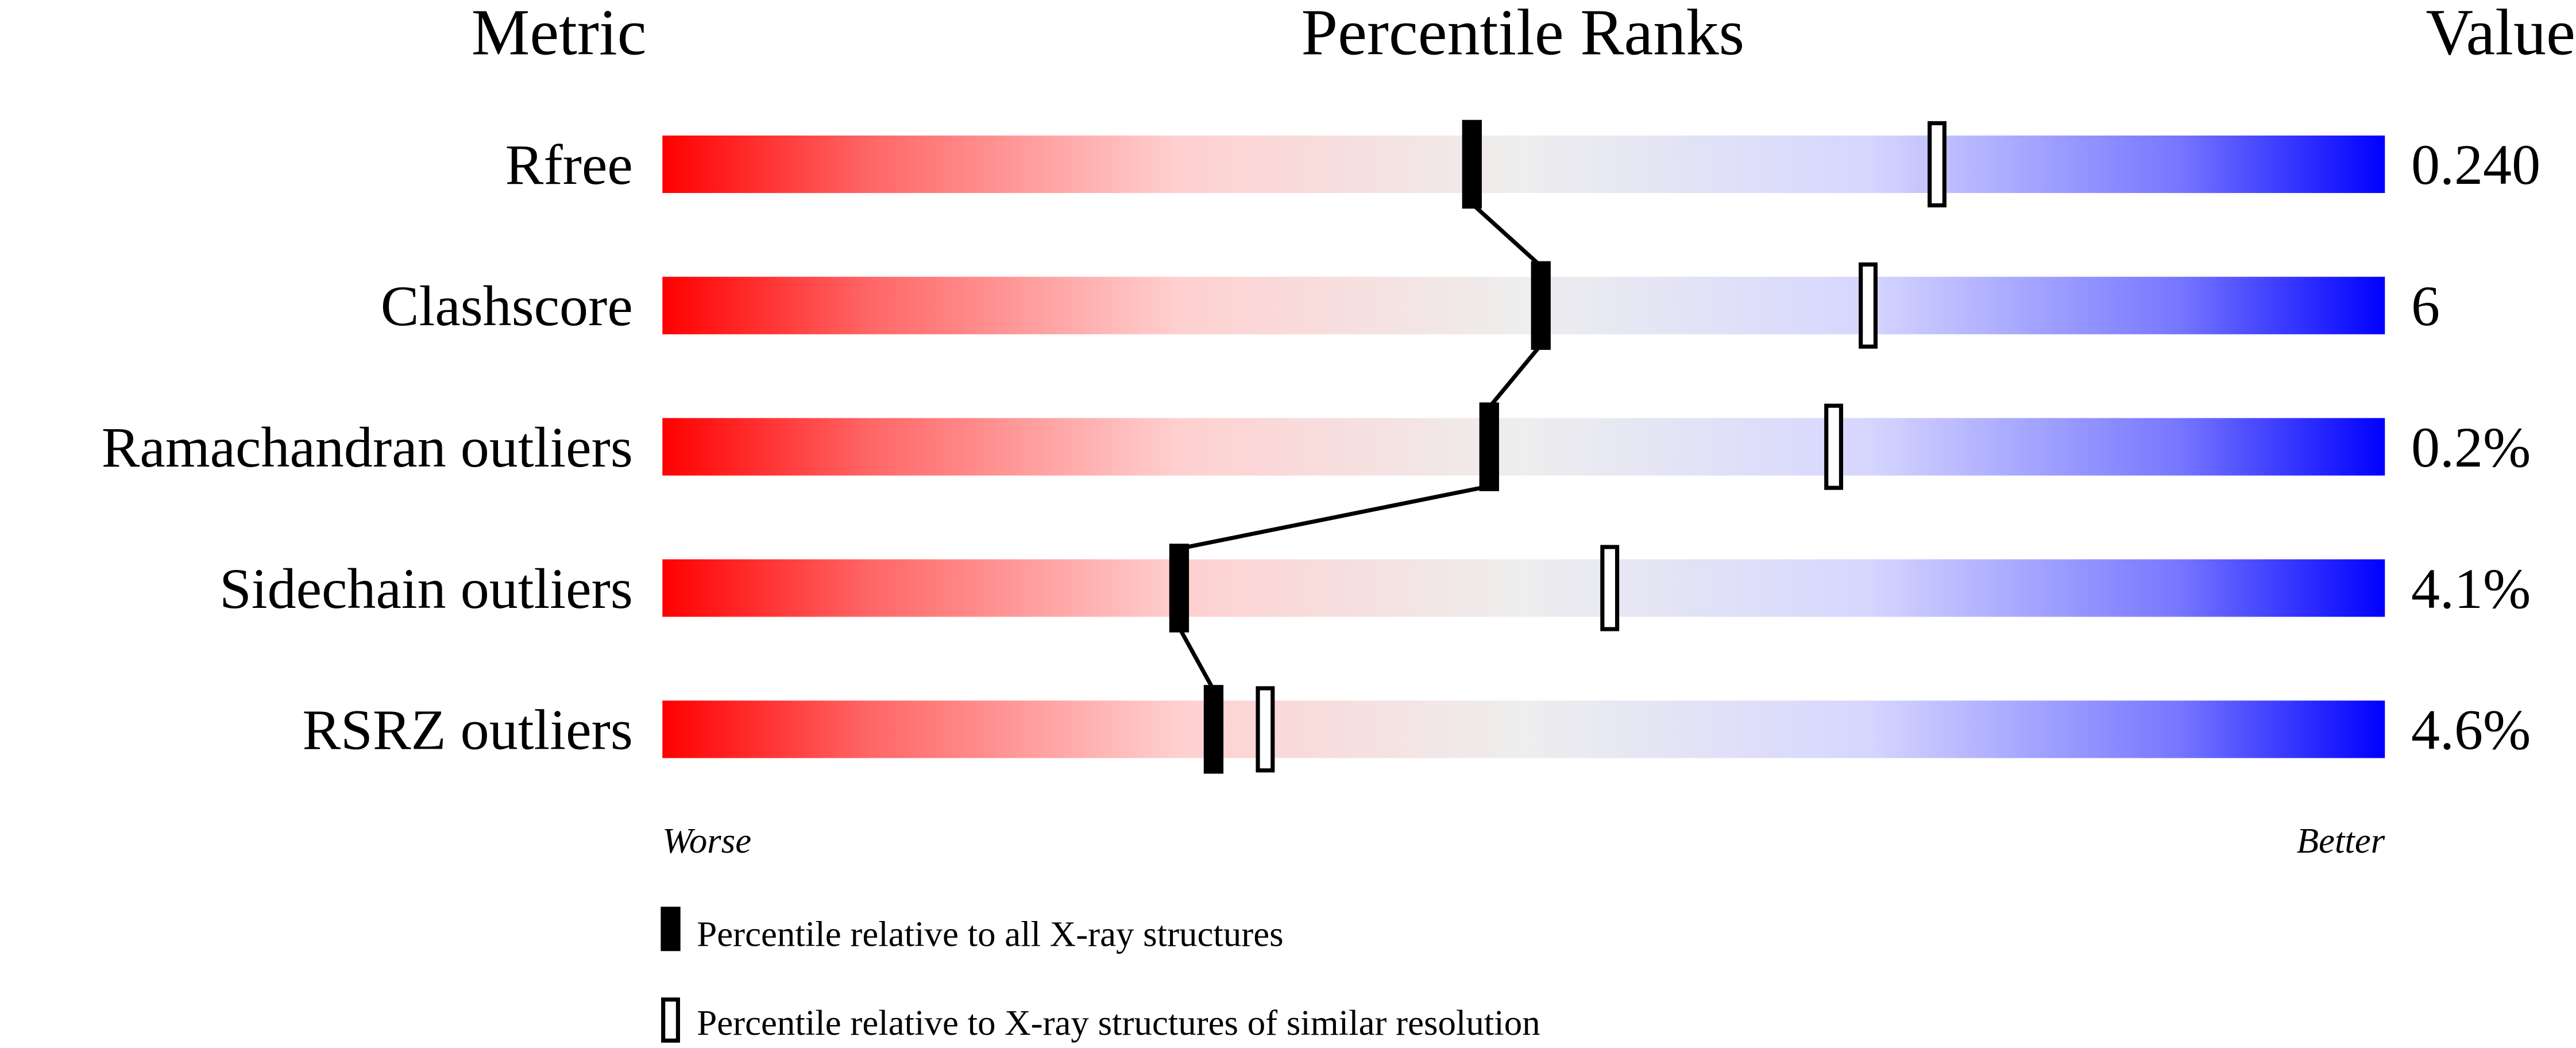 The height and width of the screenshot is (1048, 2576). What do you see at coordinates (2425, 306) in the screenshot?
I see `metric-value: 6` at bounding box center [2425, 306].